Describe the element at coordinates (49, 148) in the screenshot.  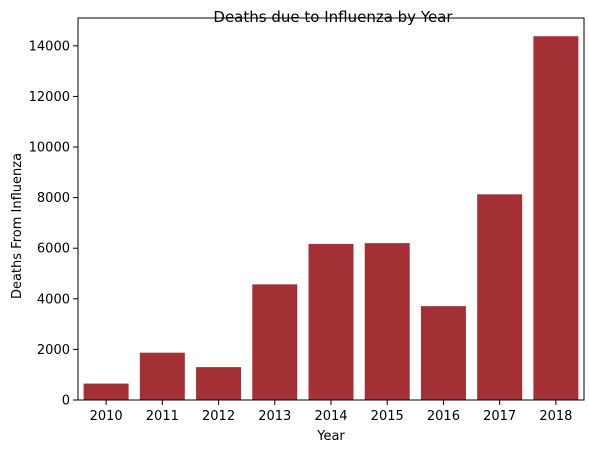
I see `y-tick-label-10000: 10000` at that location.